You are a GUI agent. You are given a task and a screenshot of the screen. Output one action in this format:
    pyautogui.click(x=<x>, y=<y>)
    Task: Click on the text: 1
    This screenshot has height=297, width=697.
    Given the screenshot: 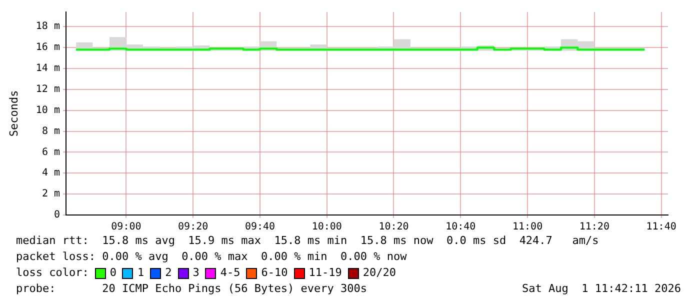 What is the action you would take?
    pyautogui.click(x=140, y=273)
    